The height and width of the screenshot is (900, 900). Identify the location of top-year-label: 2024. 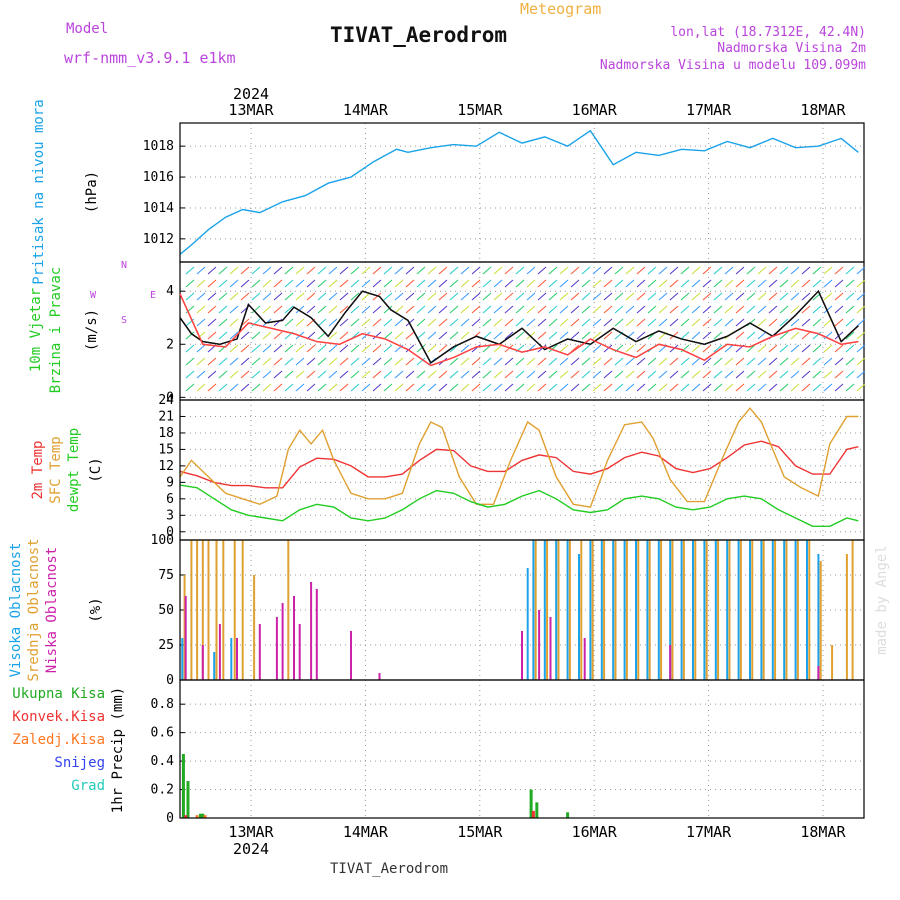
(251, 94).